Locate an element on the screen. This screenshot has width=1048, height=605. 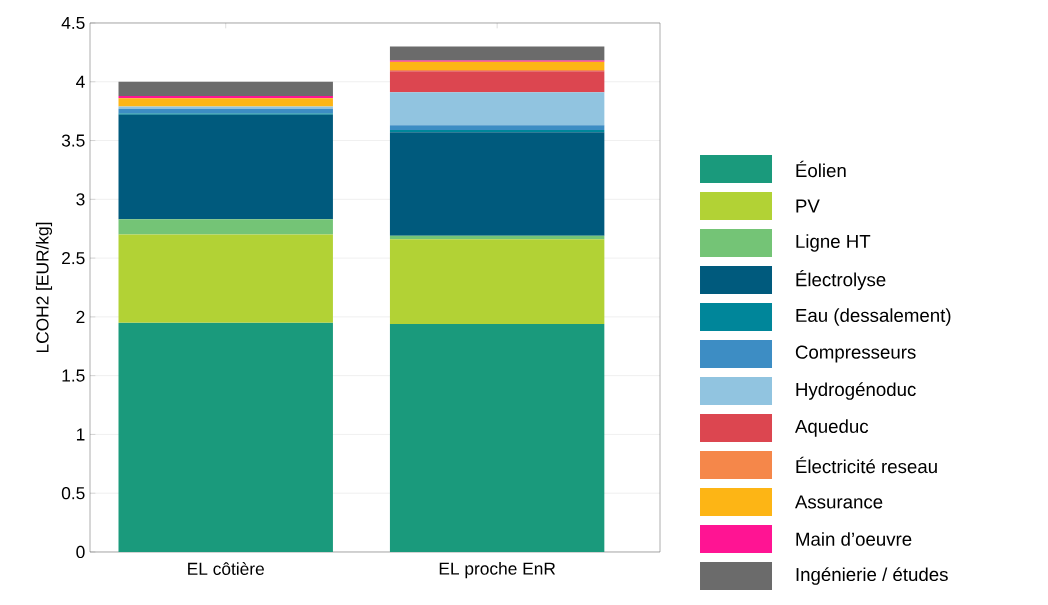
legend-label: Aqueduc is located at coordinates (831, 428).